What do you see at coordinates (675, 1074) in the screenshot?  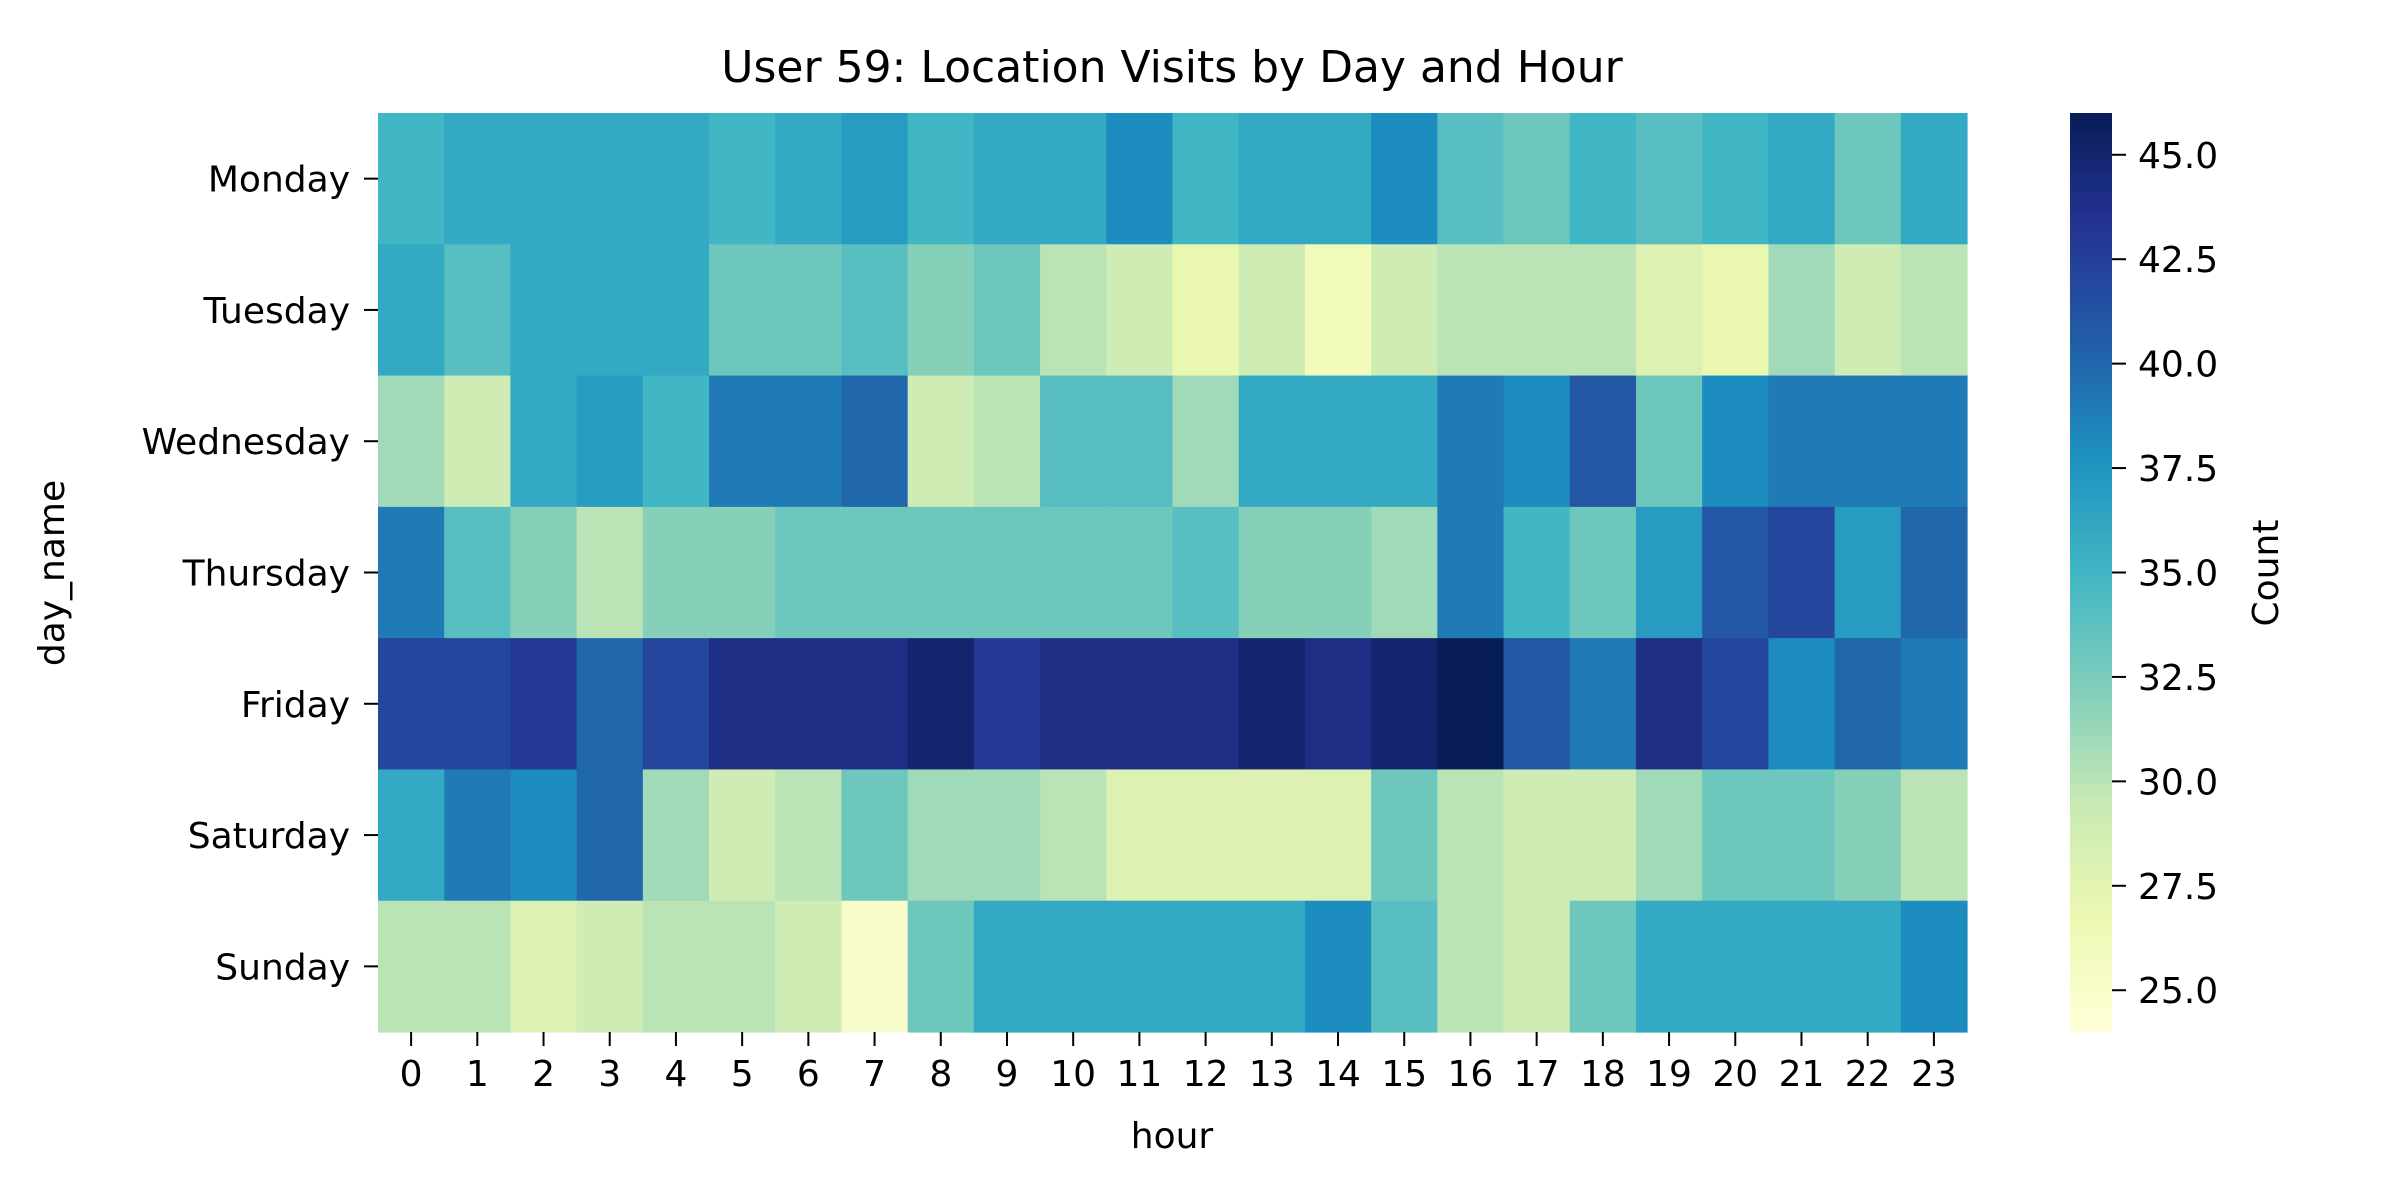 I see `x-tick-label: 4` at bounding box center [675, 1074].